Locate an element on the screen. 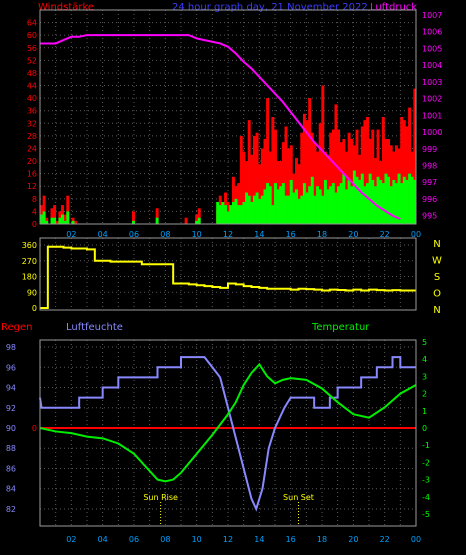  pressure-y-tick: 1004 is located at coordinates (432, 65).